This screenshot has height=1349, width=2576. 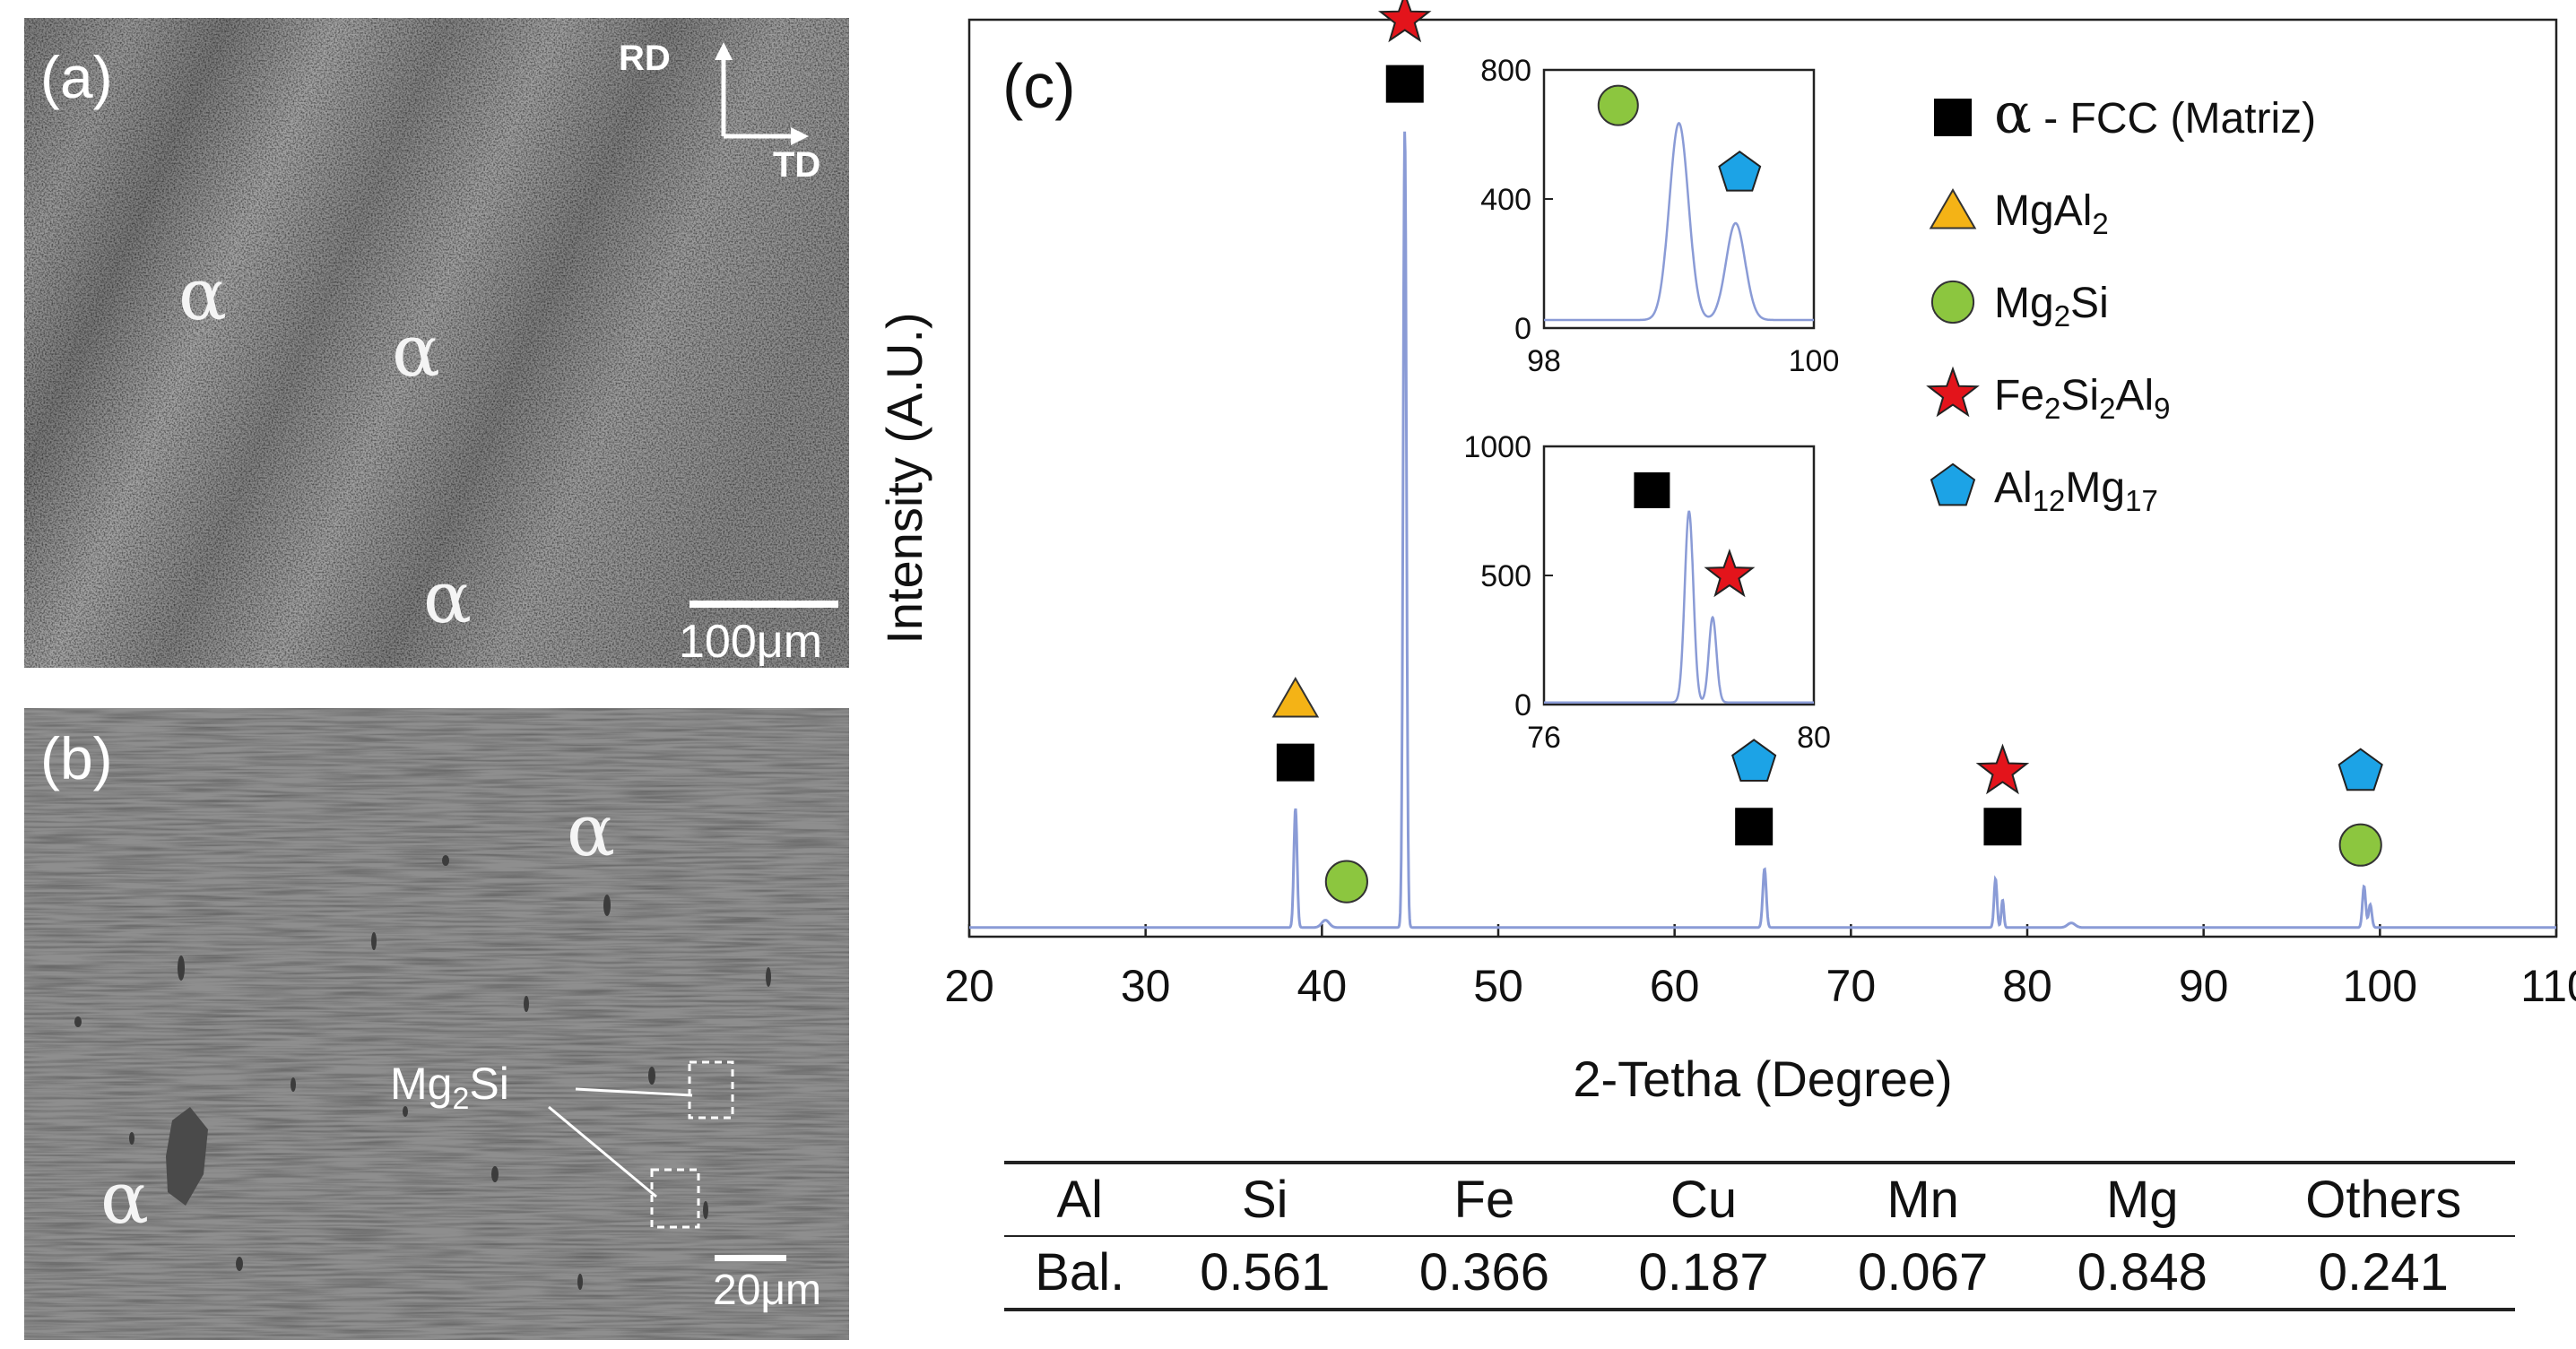 What do you see at coordinates (2383, 1200) in the screenshot?
I see `table-header-cell: Others` at bounding box center [2383, 1200].